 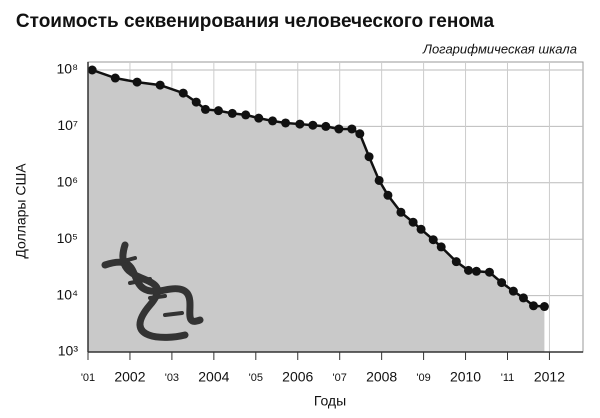 What do you see at coordinates (423, 378) in the screenshot?
I see `x-tick-label: '09` at bounding box center [423, 378].